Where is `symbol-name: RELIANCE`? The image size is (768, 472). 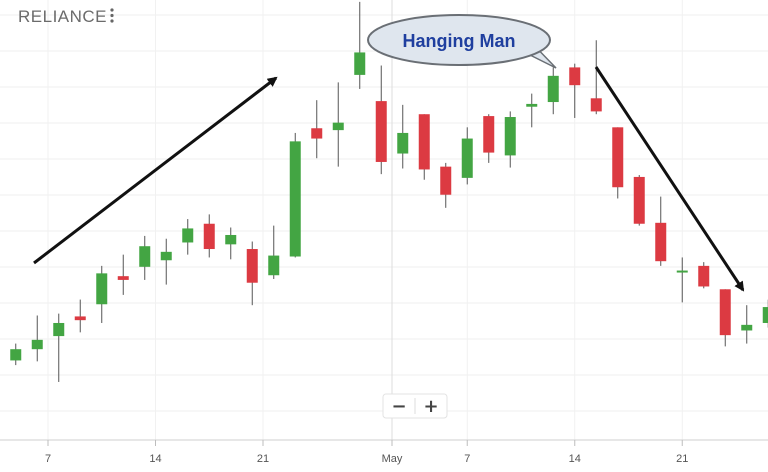 symbol-name: RELIANCE is located at coordinates (62, 16).